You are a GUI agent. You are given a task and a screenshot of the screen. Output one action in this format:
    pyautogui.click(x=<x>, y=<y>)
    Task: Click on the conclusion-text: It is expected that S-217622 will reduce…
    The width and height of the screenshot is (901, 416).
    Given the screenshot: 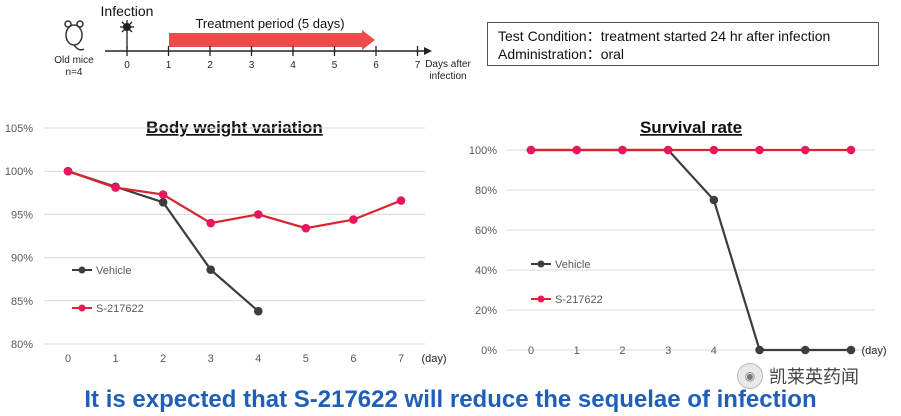 What is the action you would take?
    pyautogui.click(x=450, y=399)
    